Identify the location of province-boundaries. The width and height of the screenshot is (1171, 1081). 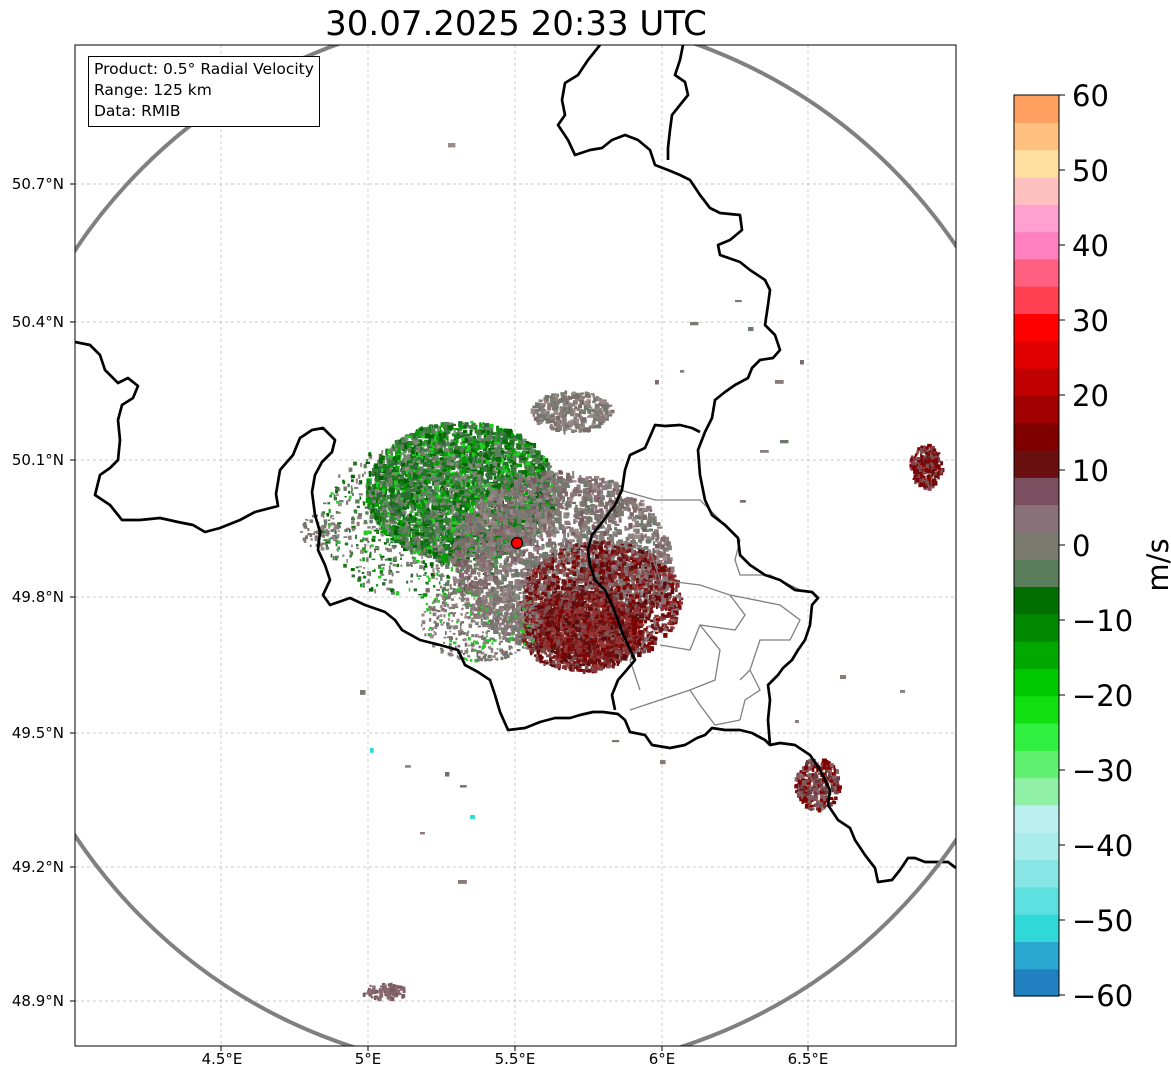
(700, 607).